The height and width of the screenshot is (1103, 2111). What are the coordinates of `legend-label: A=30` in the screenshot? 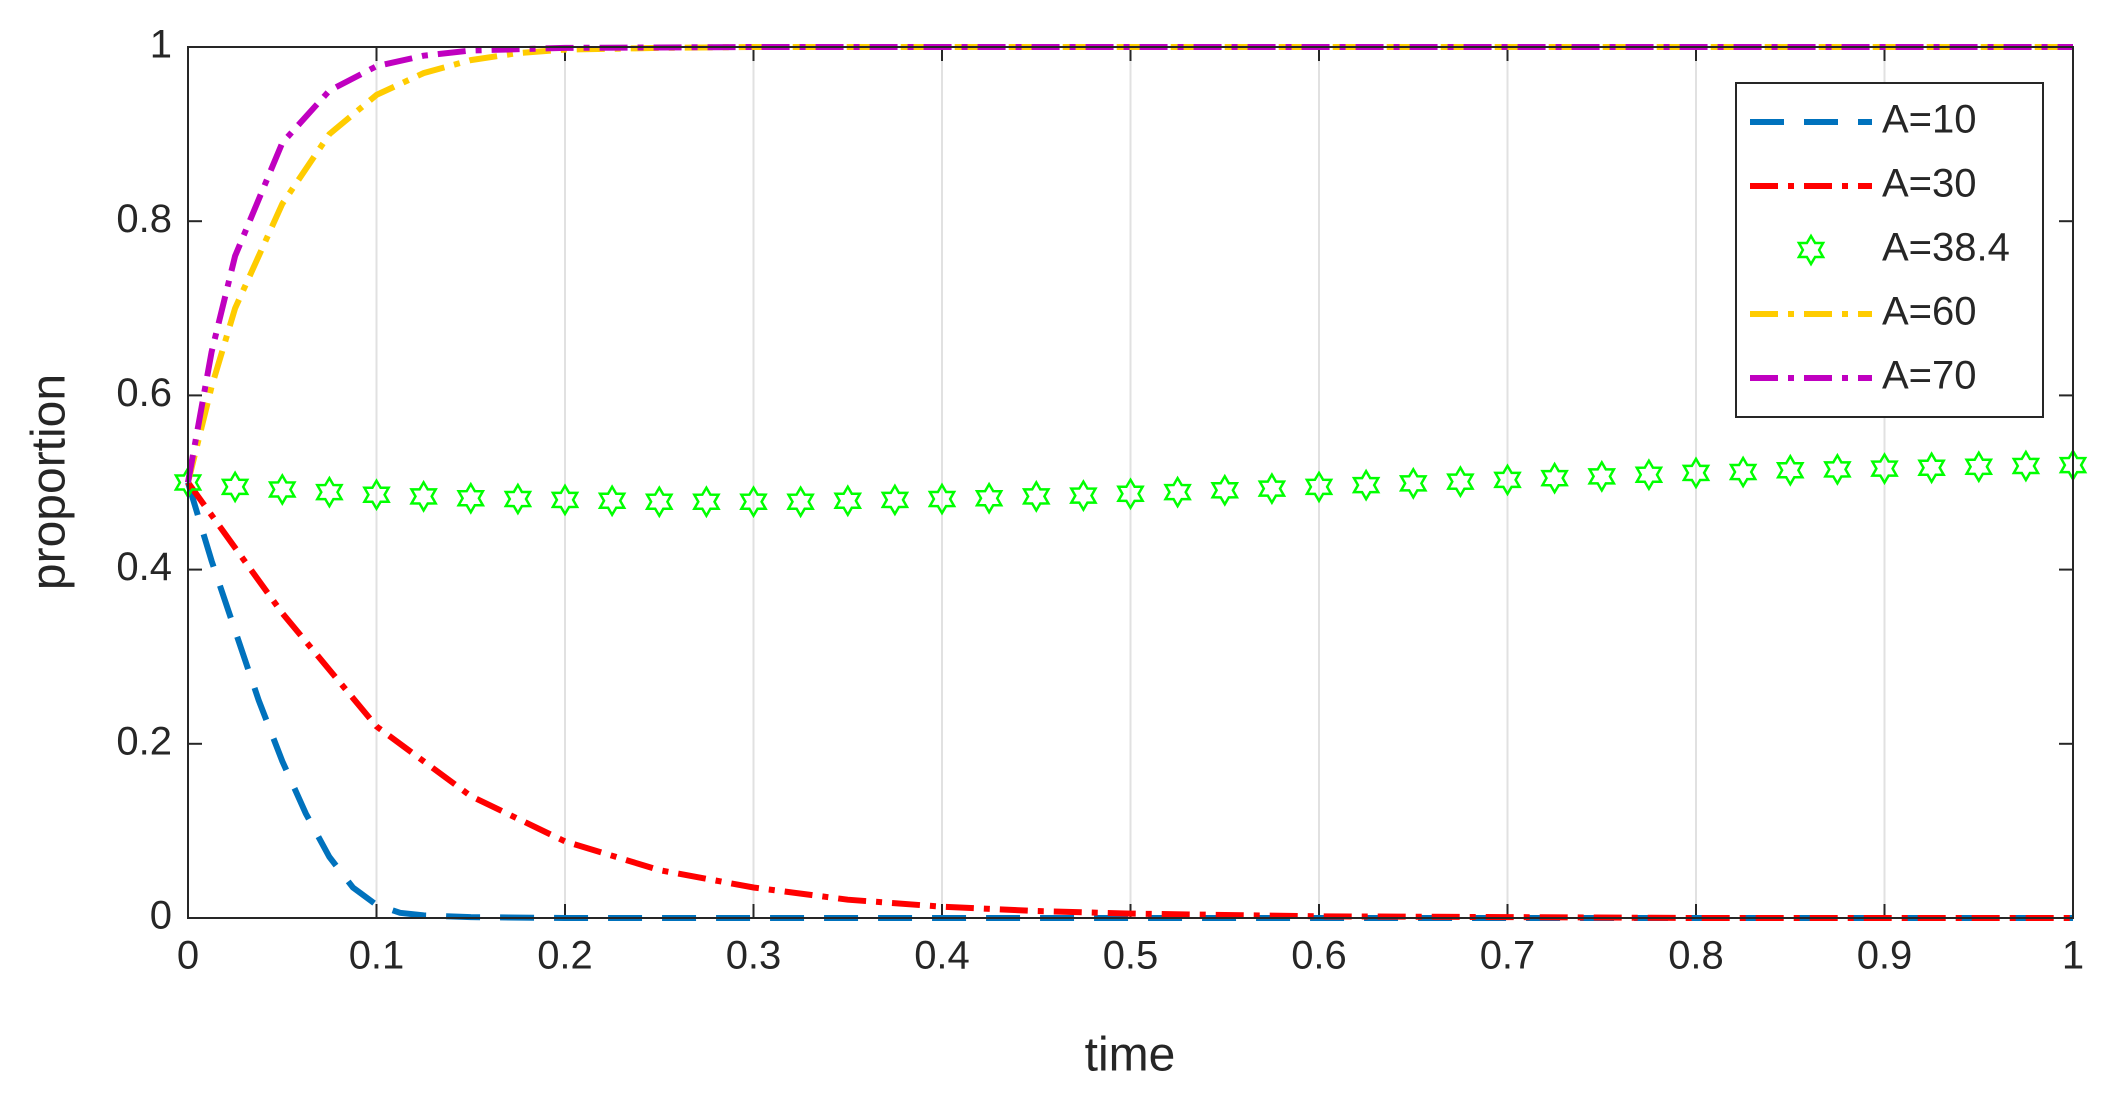 It's located at (1929, 184).